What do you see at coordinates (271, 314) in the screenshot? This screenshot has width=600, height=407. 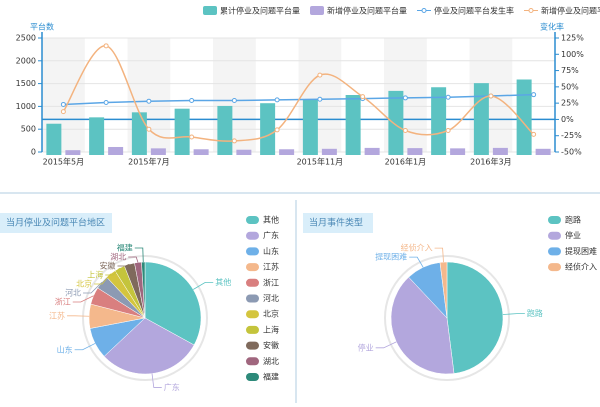 I see `legend-label: 北京` at bounding box center [271, 314].